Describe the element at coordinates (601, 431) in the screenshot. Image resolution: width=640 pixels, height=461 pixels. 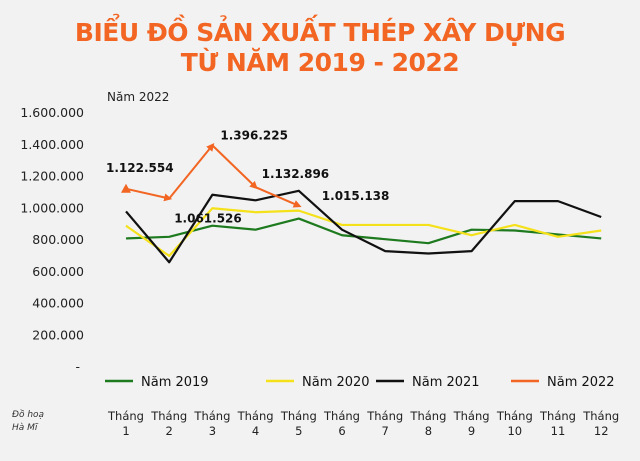
I see `x-tick-label-number: 12` at that location.